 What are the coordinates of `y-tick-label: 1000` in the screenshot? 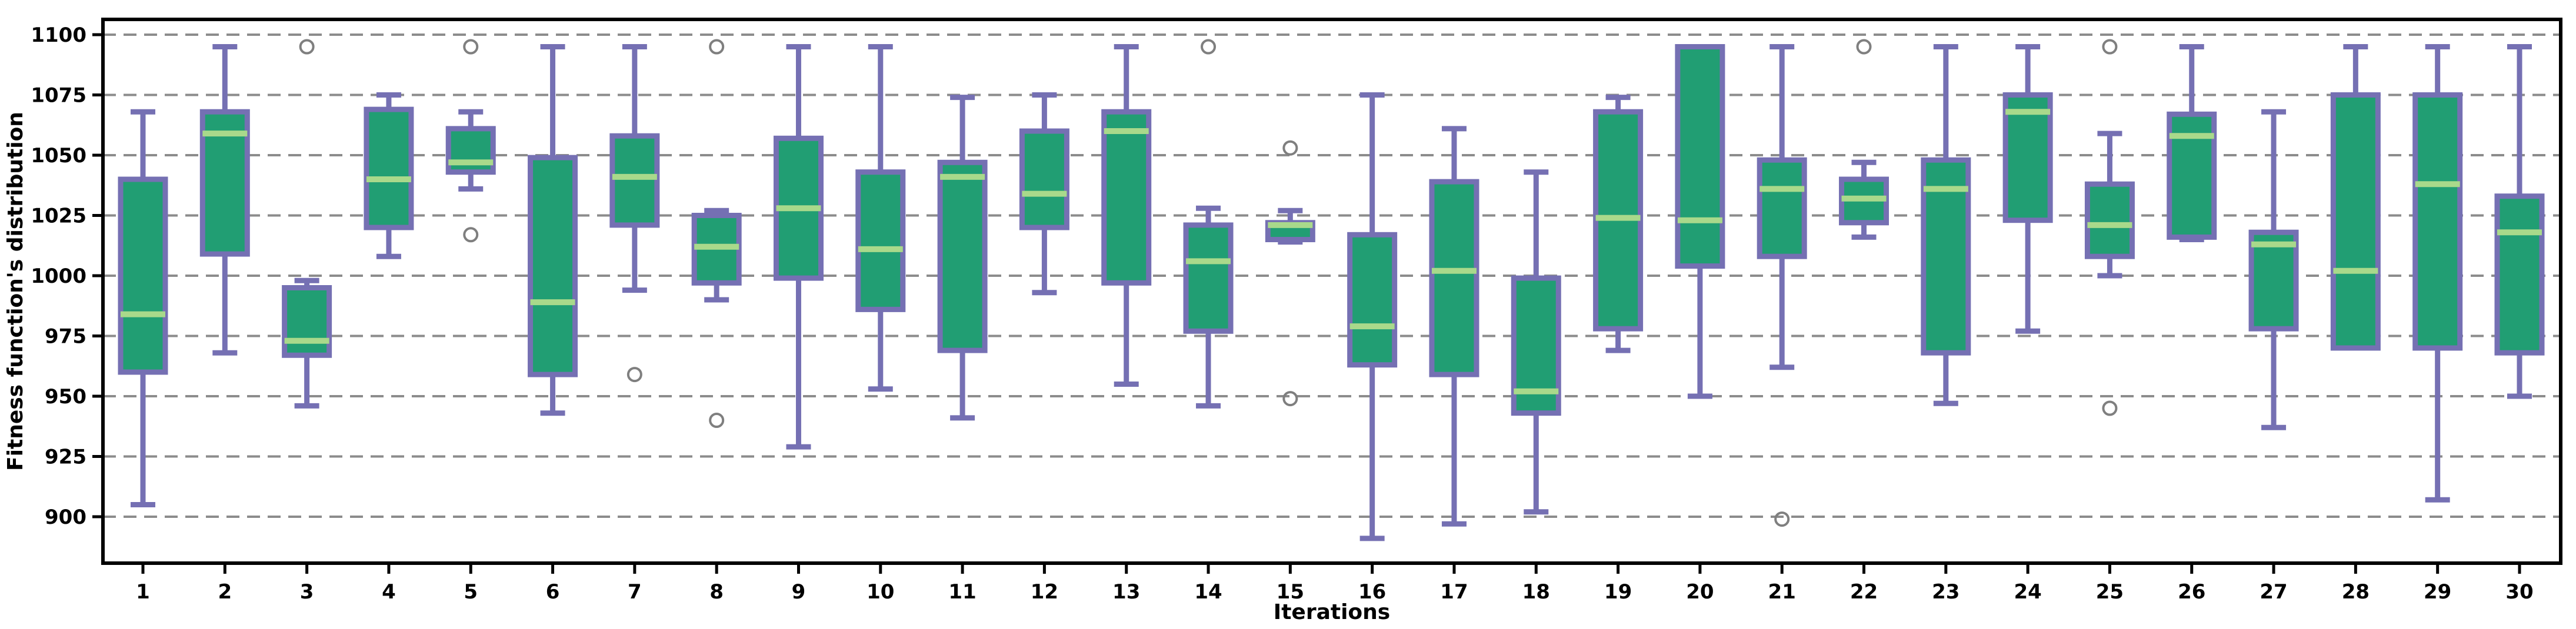 It's located at (58, 277).